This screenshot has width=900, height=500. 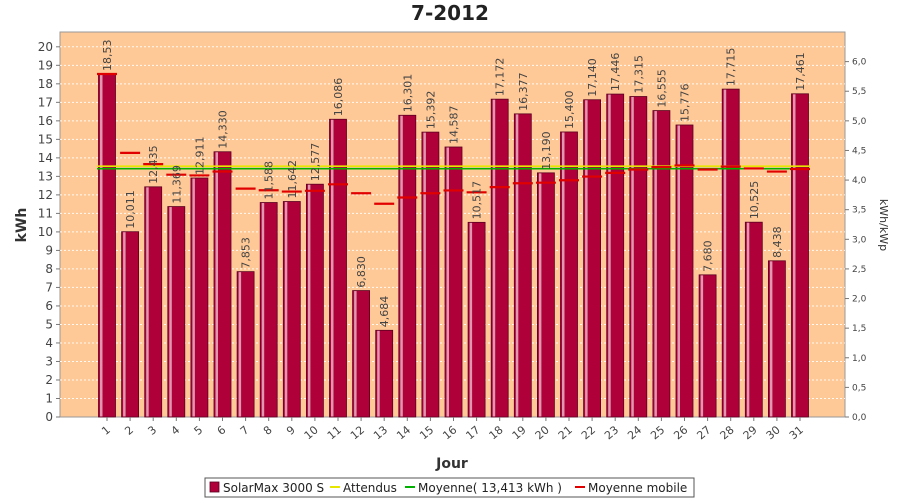 What do you see at coordinates (45, 47) in the screenshot?
I see `y-tick-label: 20` at bounding box center [45, 47].